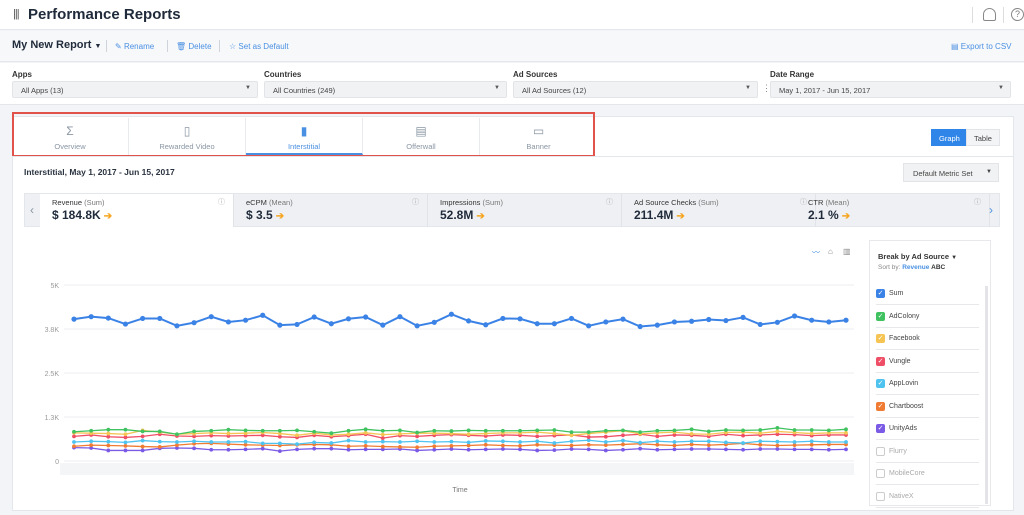 Image resolution: width=1024 pixels, height=515 pixels. What do you see at coordinates (938, 267) in the screenshot?
I see `sort-abc-button: ABC` at bounding box center [938, 267].